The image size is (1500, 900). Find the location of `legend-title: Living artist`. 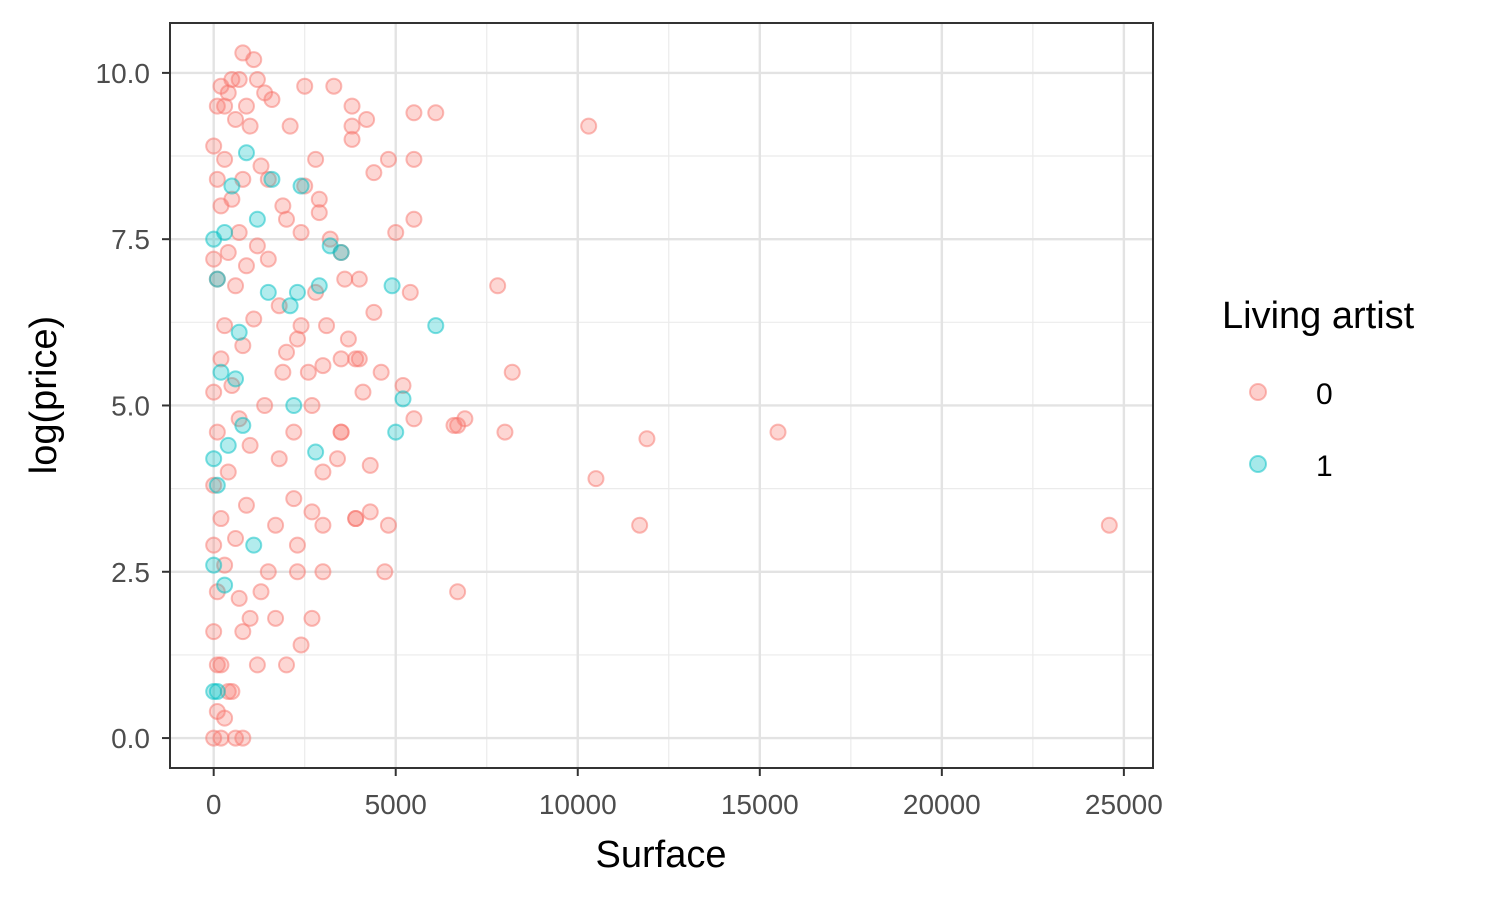

legend-title: Living artist is located at coordinates (1318, 316).